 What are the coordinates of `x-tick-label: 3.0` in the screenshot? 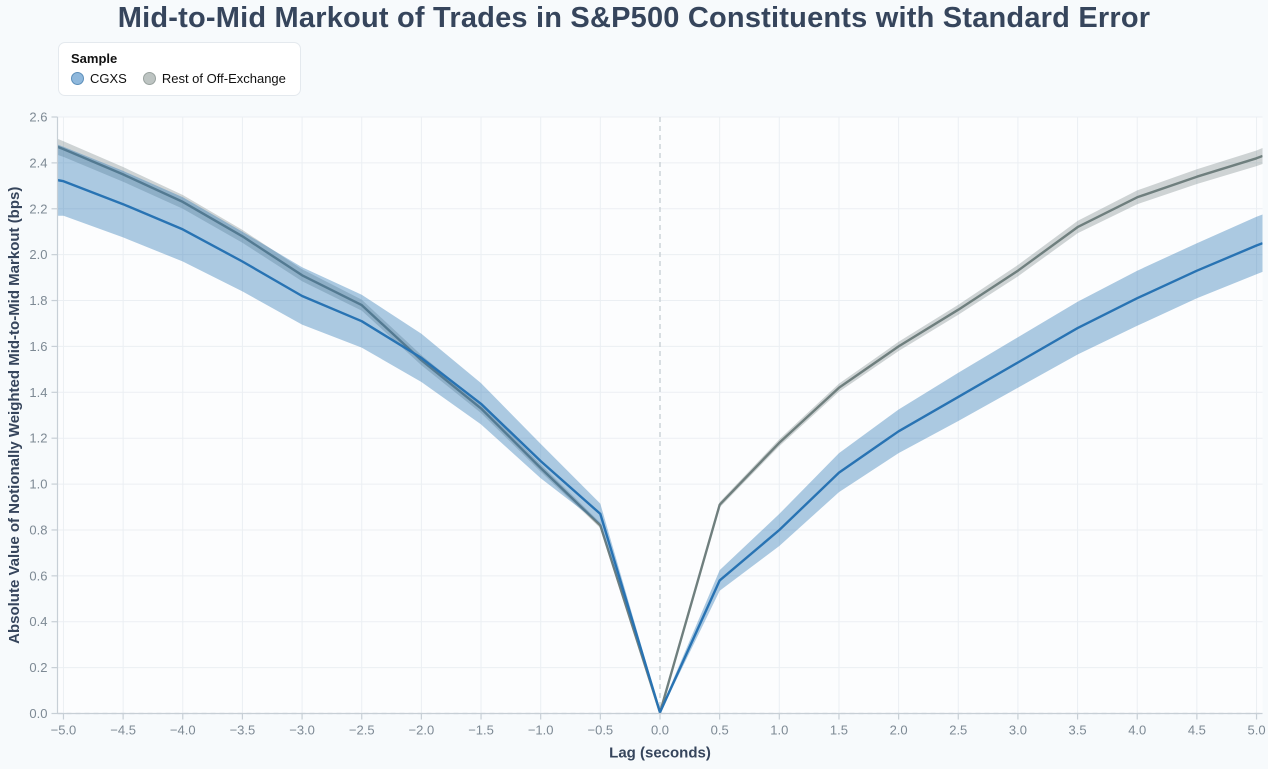 It's located at (1018, 730).